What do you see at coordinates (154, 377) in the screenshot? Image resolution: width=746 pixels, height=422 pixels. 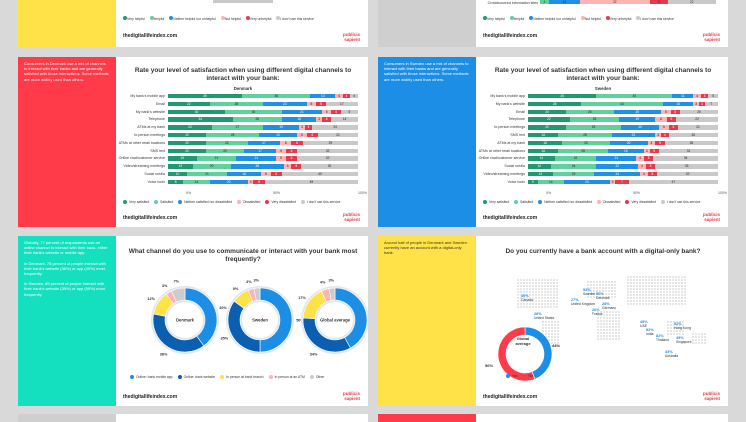 I see `legend-label: Online: bank mobile app` at bounding box center [154, 377].